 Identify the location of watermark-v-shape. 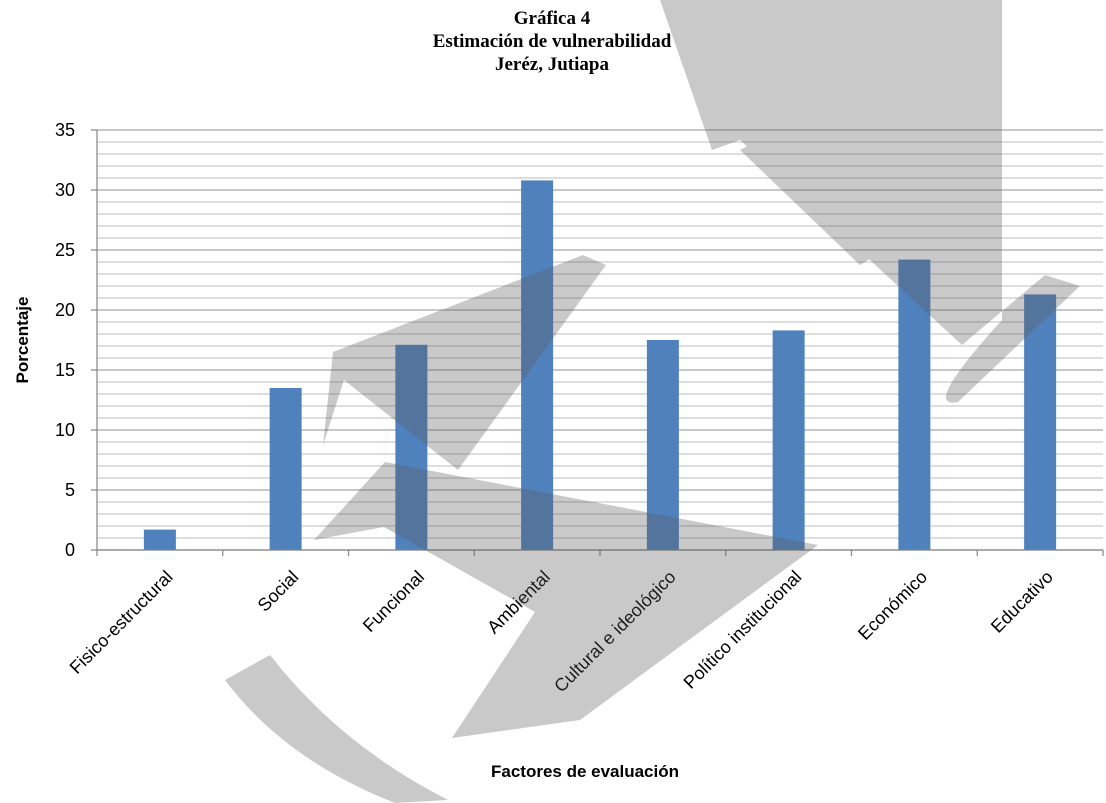
(464, 362).